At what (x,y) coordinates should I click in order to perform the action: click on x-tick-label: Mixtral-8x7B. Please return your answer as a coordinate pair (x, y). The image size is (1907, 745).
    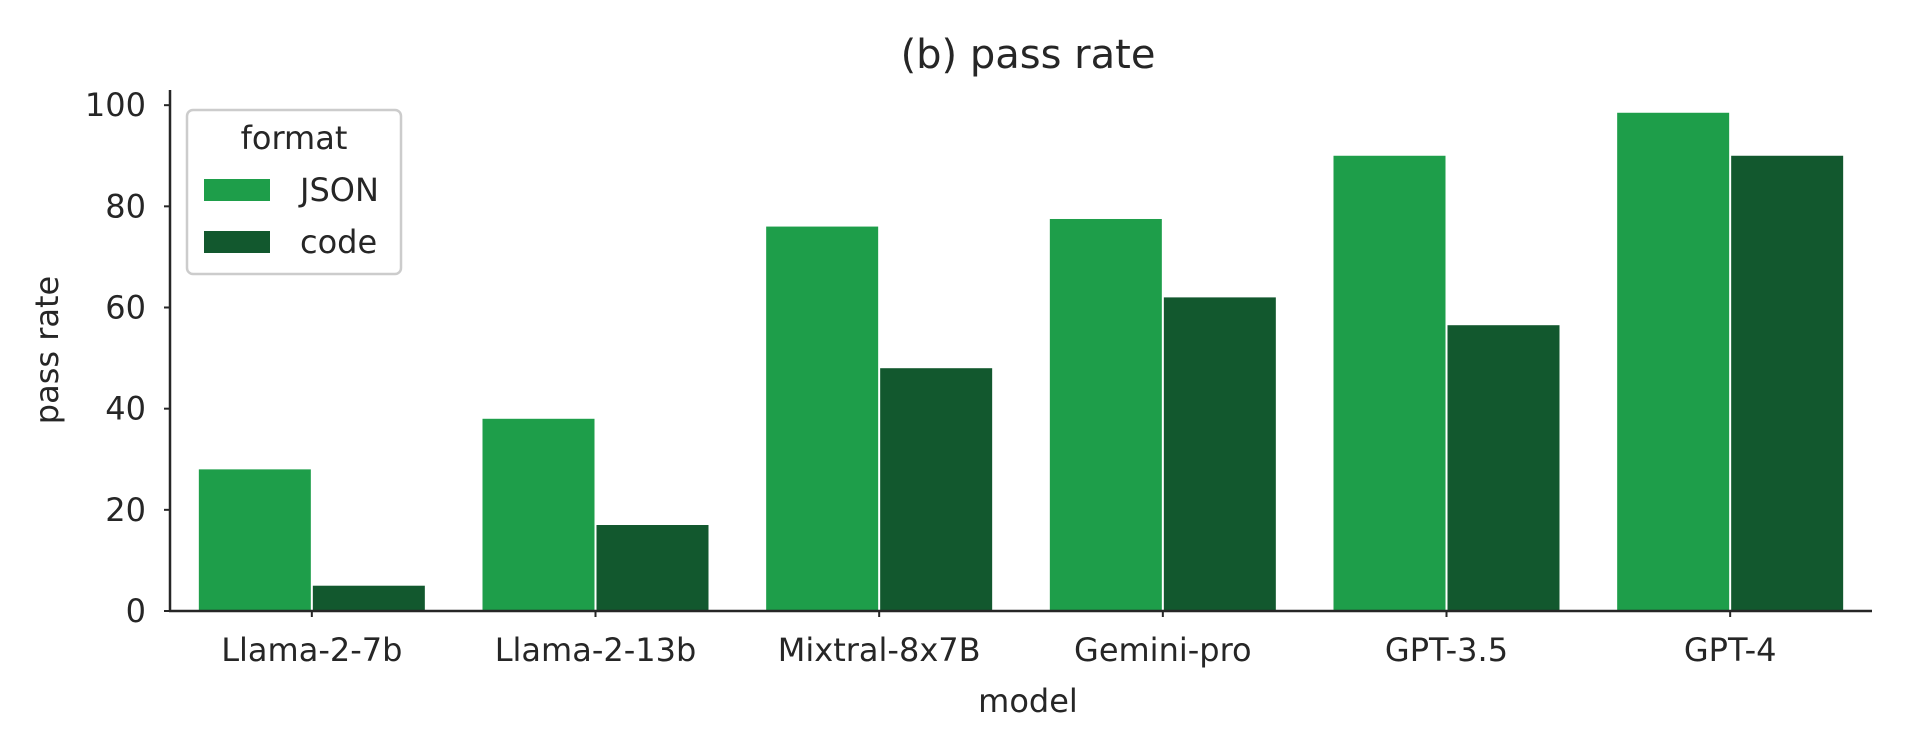
    Looking at the image, I should click on (879, 650).